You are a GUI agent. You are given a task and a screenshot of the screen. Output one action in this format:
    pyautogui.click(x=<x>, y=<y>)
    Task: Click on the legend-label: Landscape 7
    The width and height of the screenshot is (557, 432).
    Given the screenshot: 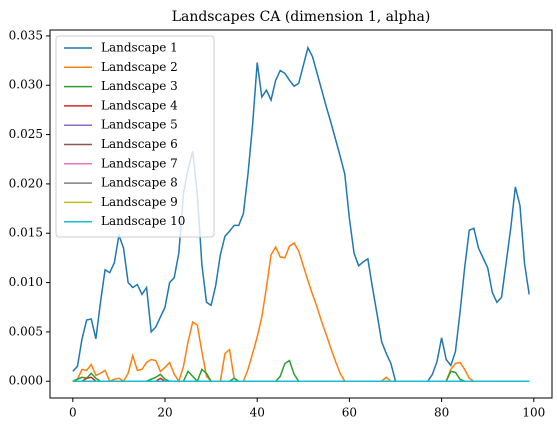 What is the action you would take?
    pyautogui.click(x=139, y=163)
    